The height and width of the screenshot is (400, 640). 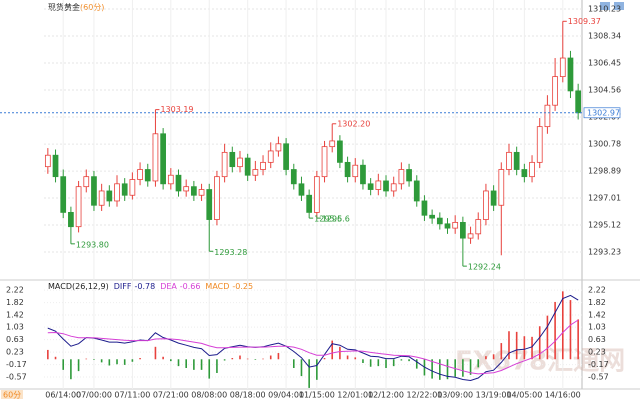 I want to click on period-tag, so click(x=12, y=394).